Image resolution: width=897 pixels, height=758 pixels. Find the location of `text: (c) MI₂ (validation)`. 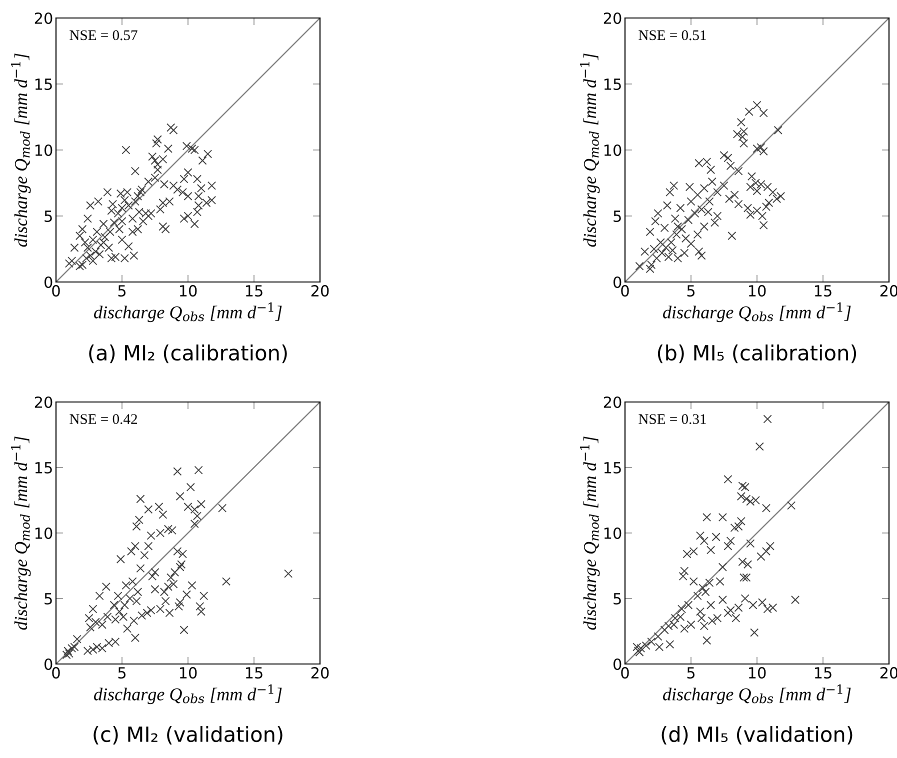

text: (c) MI₂ (validation) is located at coordinates (188, 735).